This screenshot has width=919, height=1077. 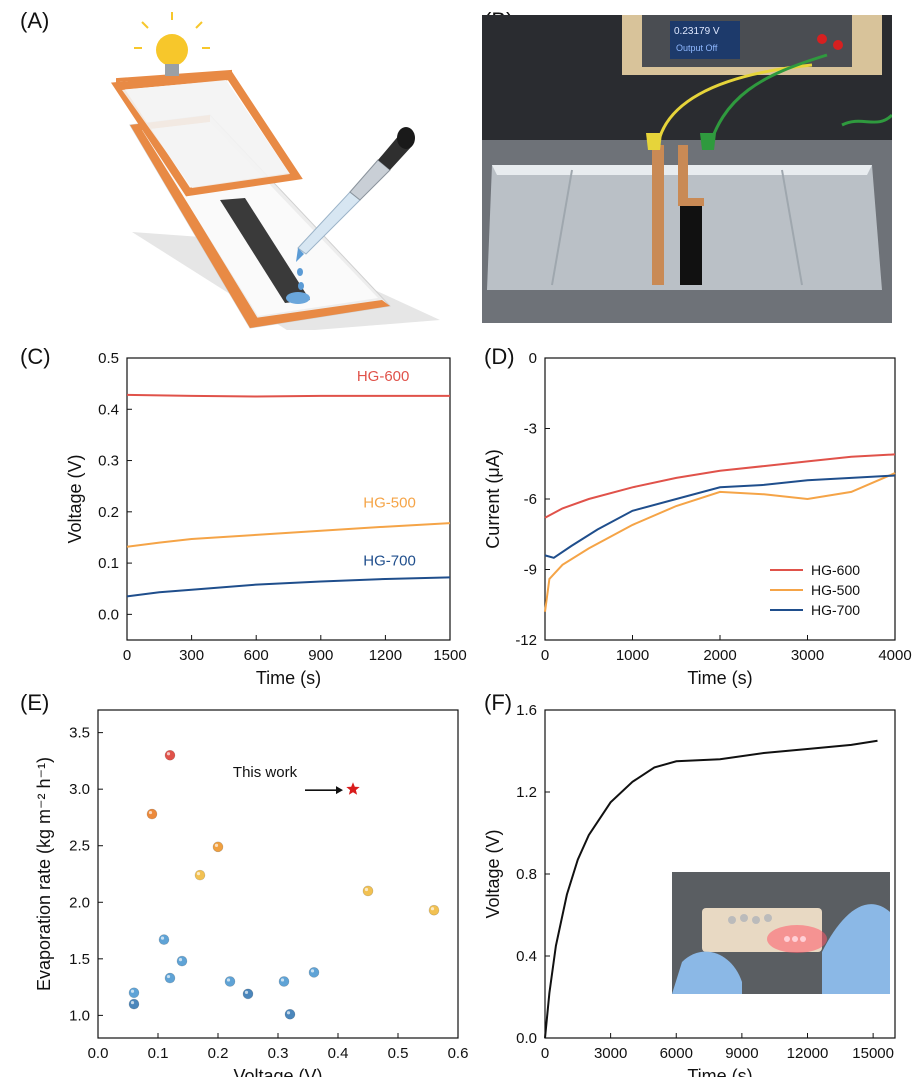 What do you see at coordinates (79, 902) in the screenshot?
I see `y-tick-label-e: 2.0` at bounding box center [79, 902].